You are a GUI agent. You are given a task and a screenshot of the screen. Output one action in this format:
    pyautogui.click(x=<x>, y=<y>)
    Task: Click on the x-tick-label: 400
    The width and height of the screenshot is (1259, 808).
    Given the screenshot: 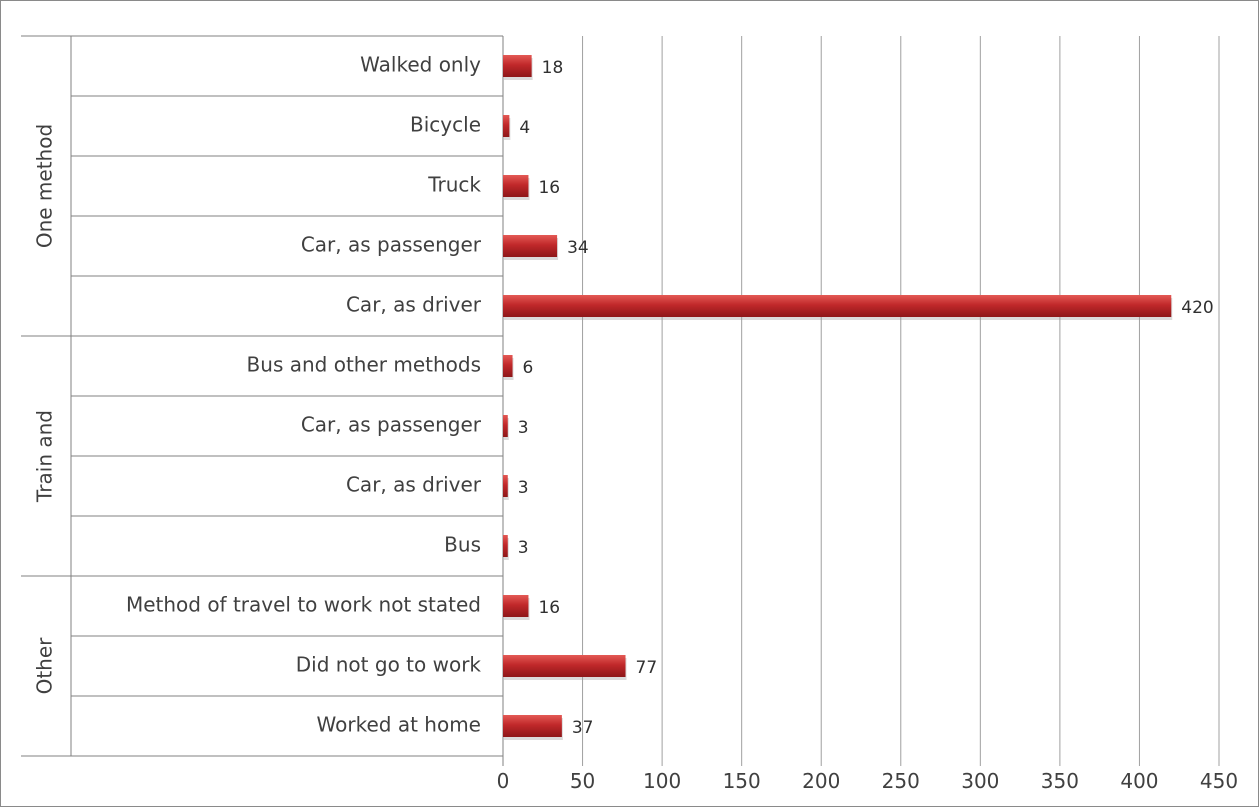 What is the action you would take?
    pyautogui.click(x=1139, y=781)
    